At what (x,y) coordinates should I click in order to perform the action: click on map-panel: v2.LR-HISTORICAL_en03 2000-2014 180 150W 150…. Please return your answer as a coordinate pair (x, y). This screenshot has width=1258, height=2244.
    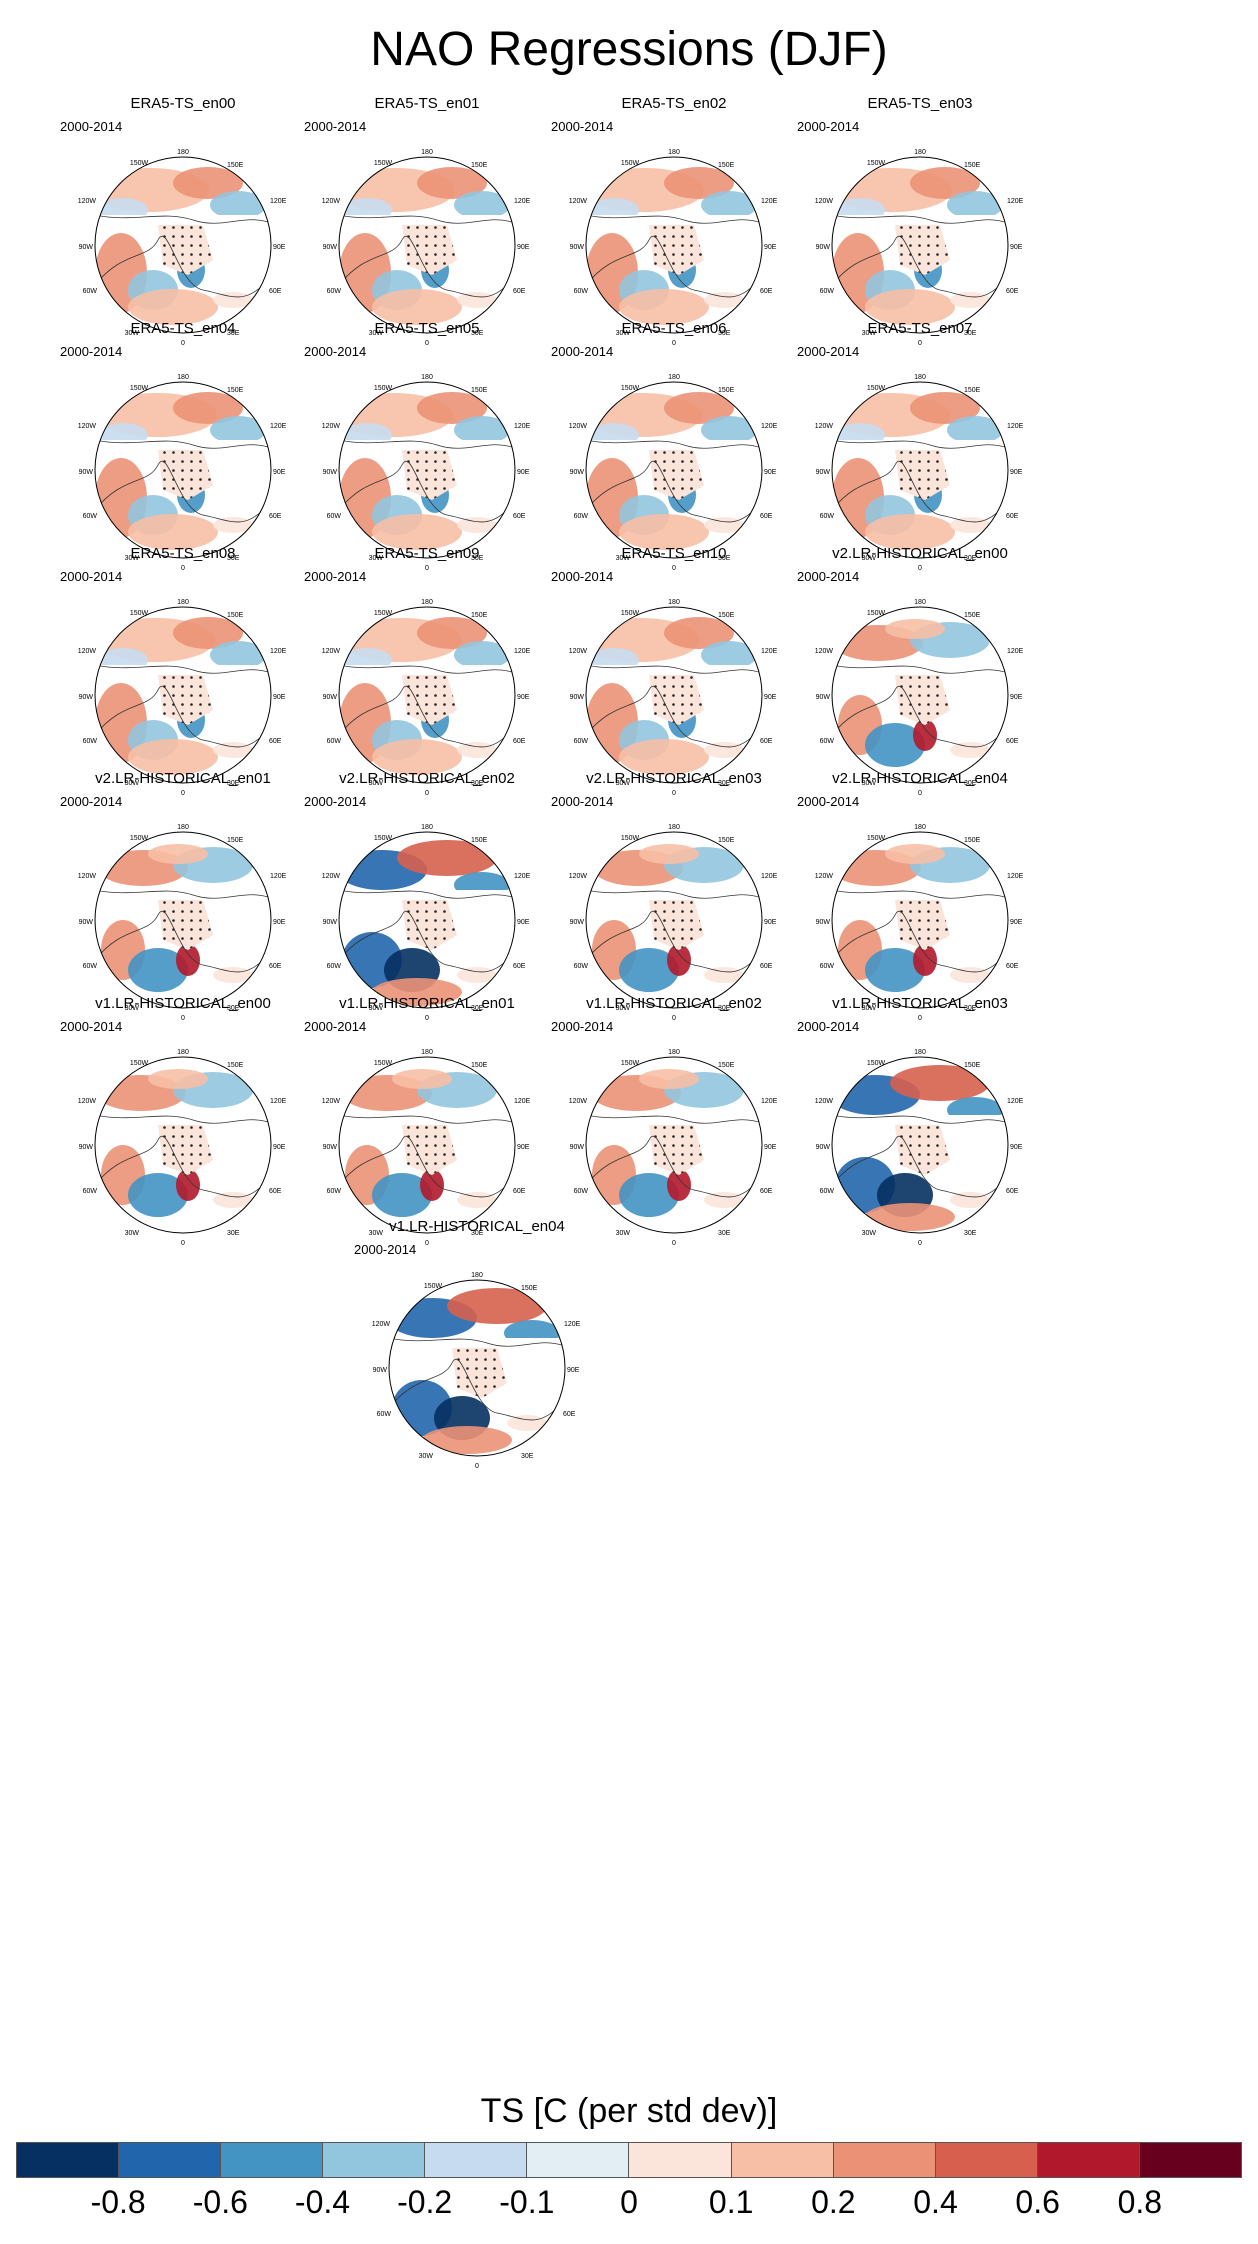
    Looking at the image, I should click on (674, 920).